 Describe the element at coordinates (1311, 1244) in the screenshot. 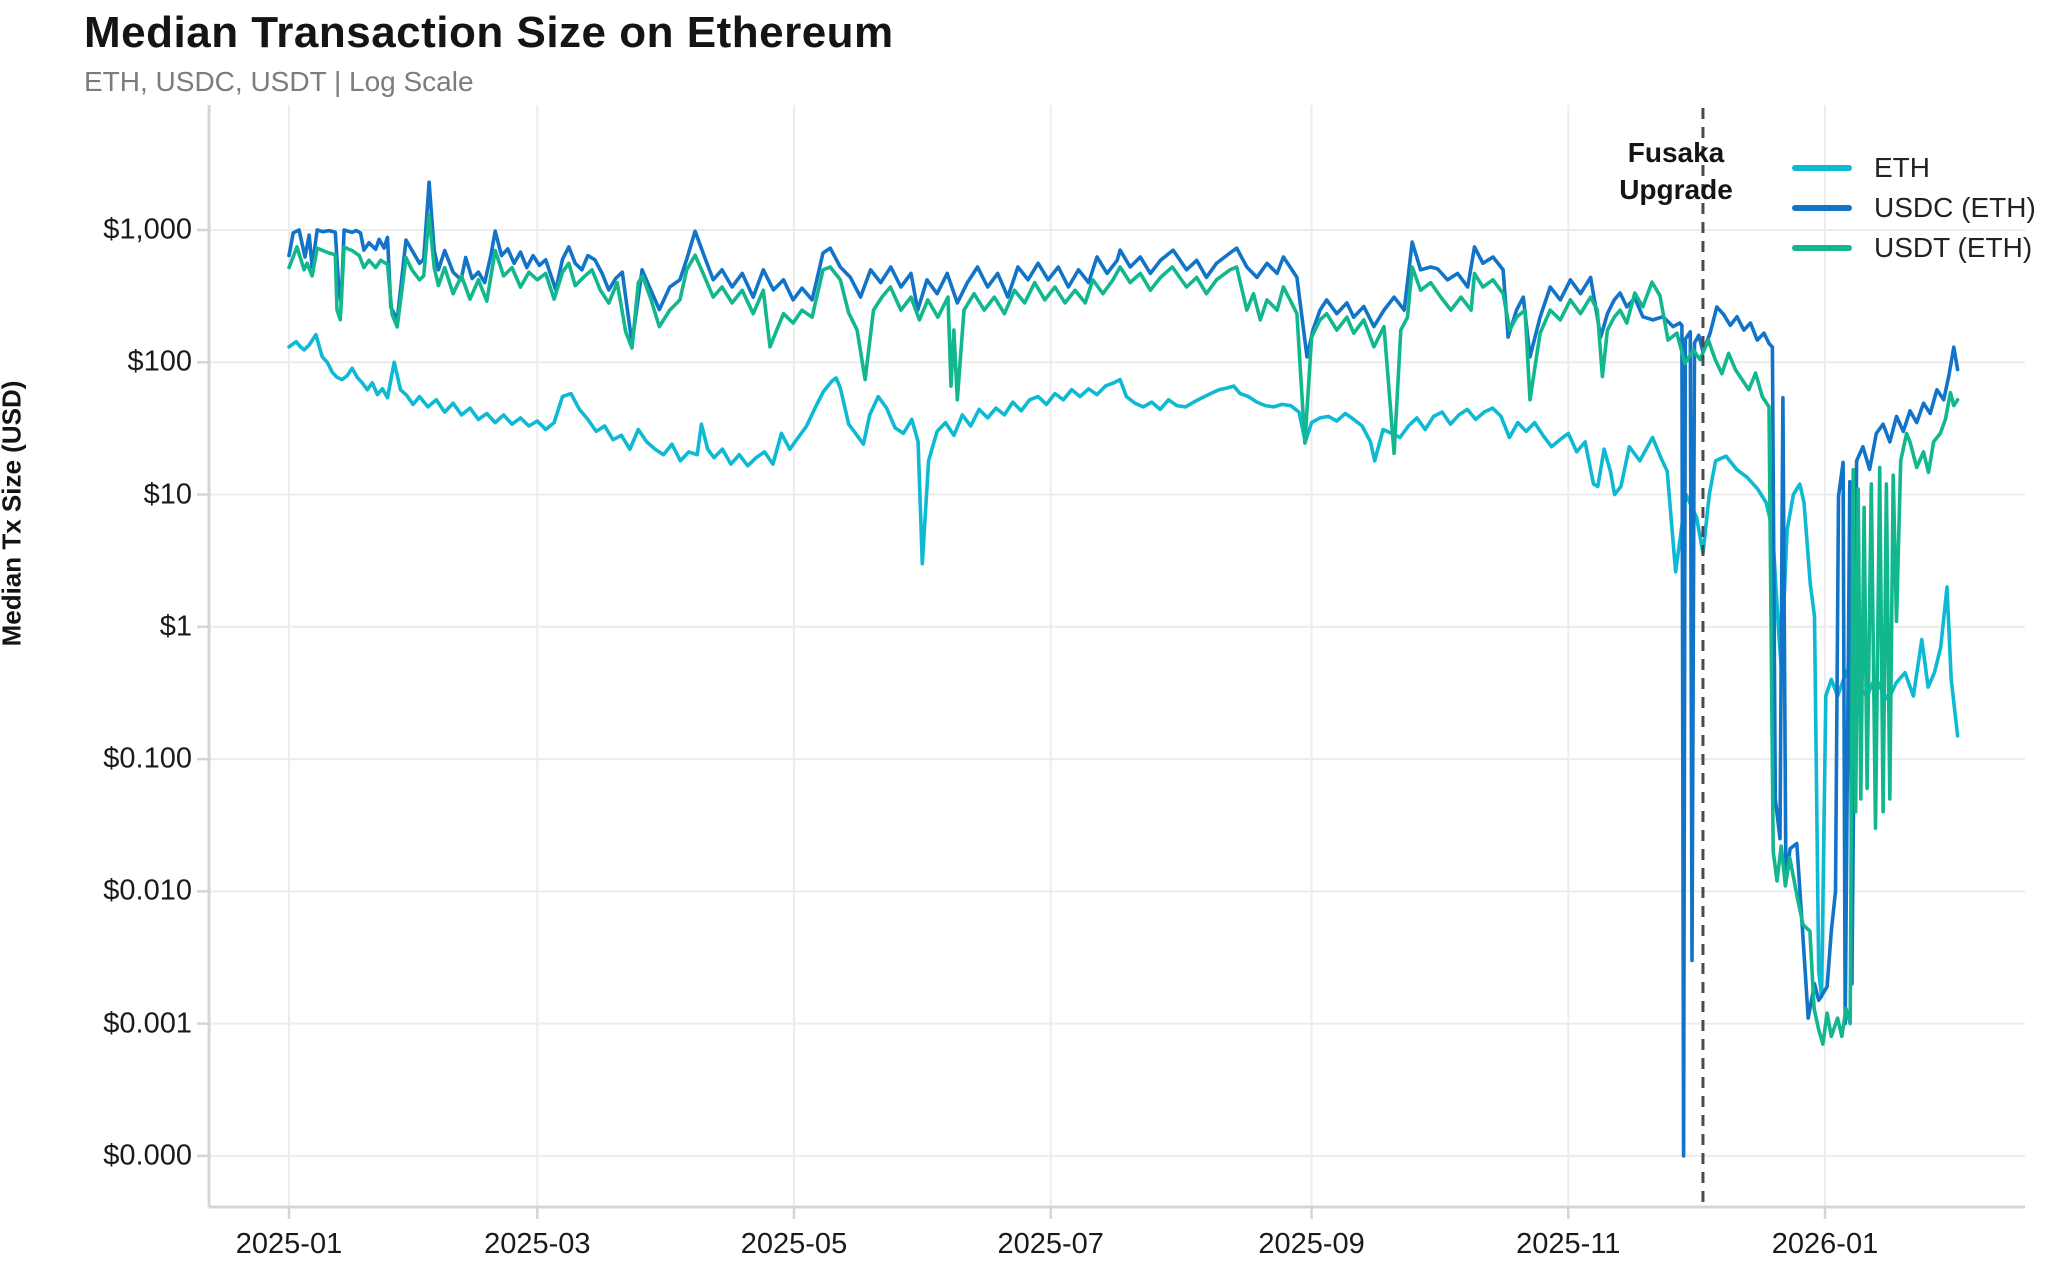

I see `x-tick-label: 2025-09` at that location.